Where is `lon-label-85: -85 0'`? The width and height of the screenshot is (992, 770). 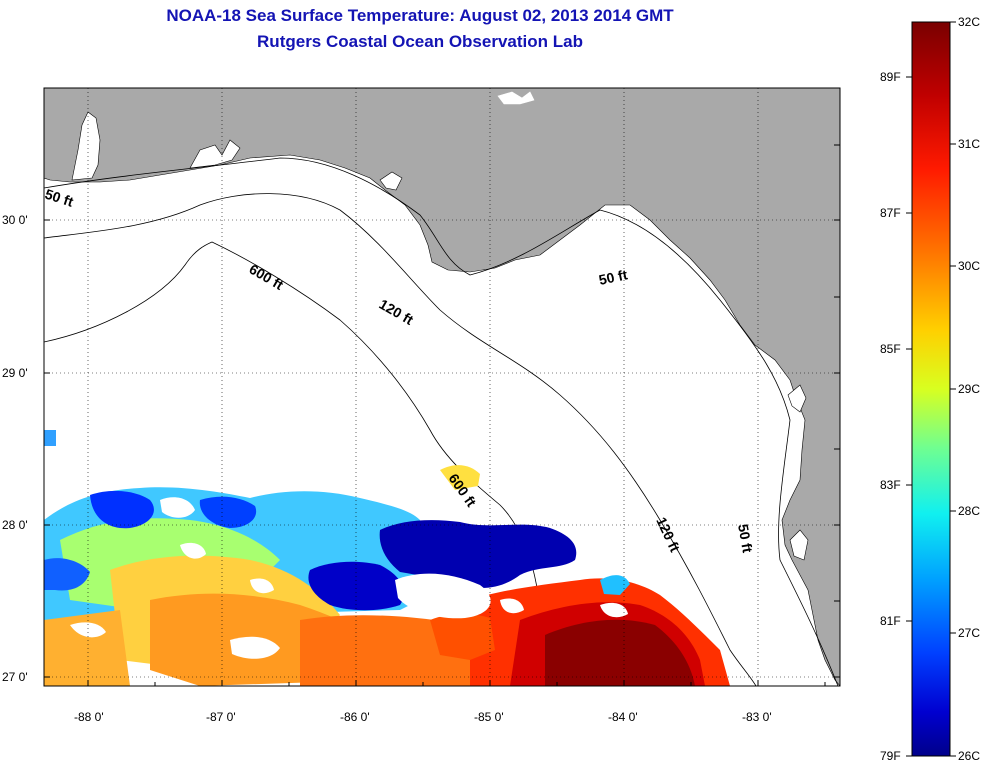 lon-label-85: -85 0' is located at coordinates (489, 717).